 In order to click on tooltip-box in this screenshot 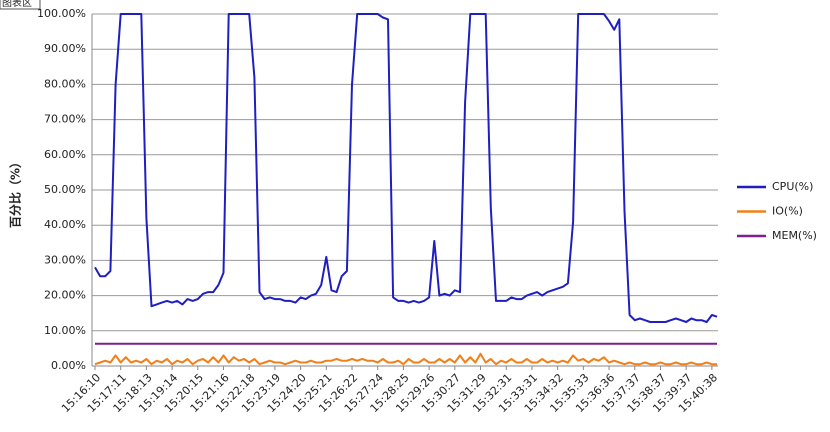, I will do `click(20, 5)`.